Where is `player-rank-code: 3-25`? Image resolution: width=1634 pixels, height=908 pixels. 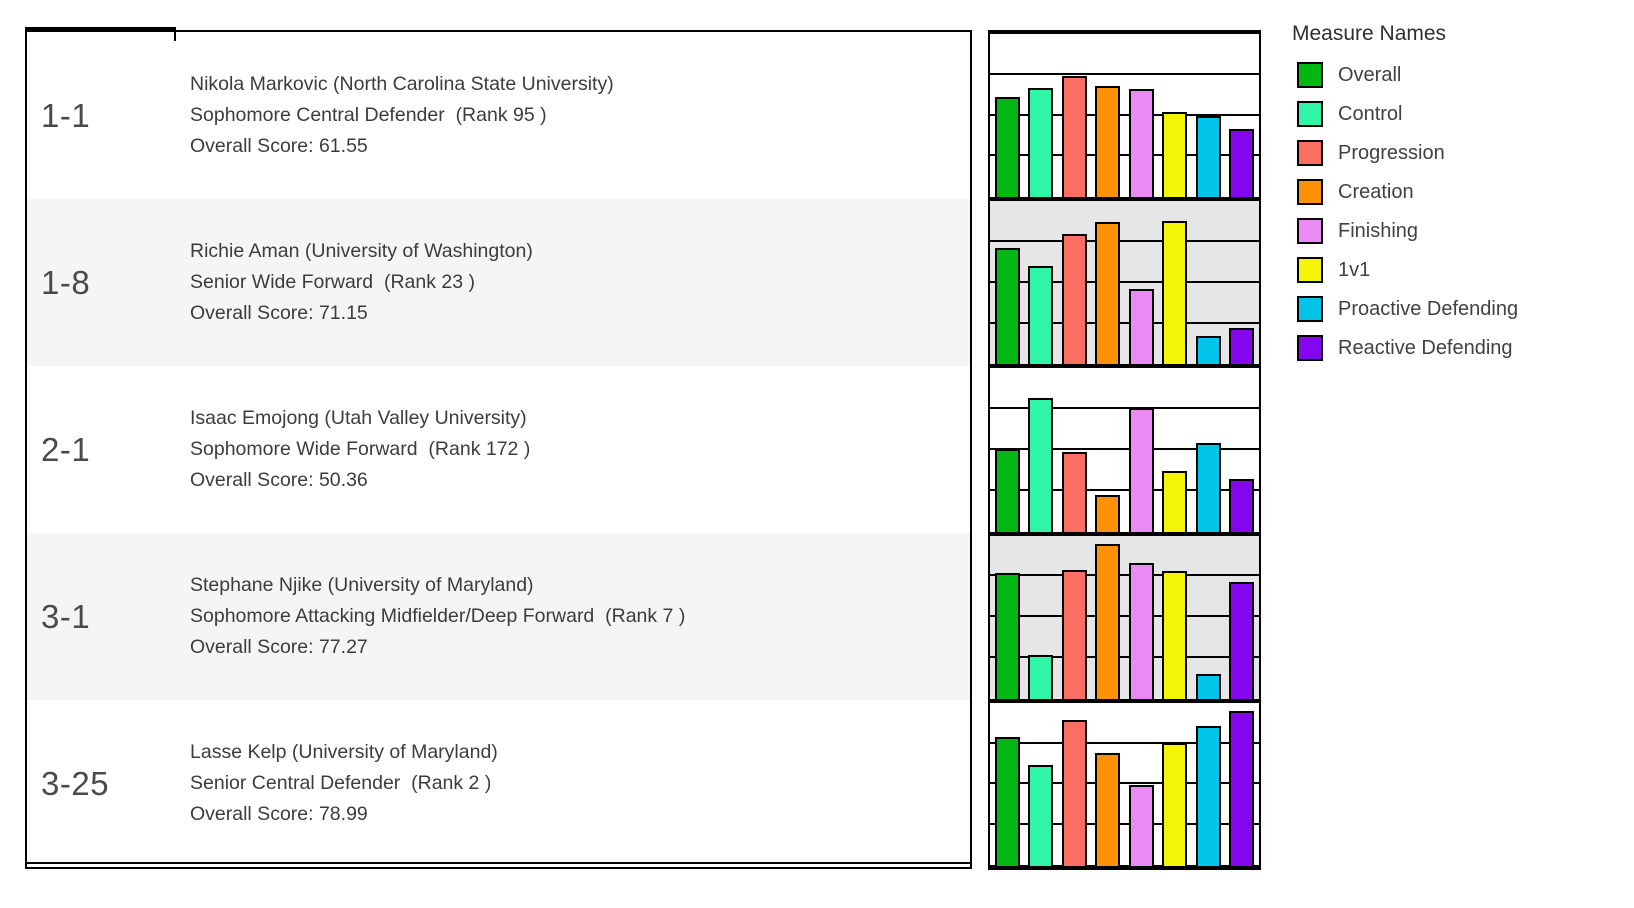 player-rank-code: 3-25 is located at coordinates (75, 783).